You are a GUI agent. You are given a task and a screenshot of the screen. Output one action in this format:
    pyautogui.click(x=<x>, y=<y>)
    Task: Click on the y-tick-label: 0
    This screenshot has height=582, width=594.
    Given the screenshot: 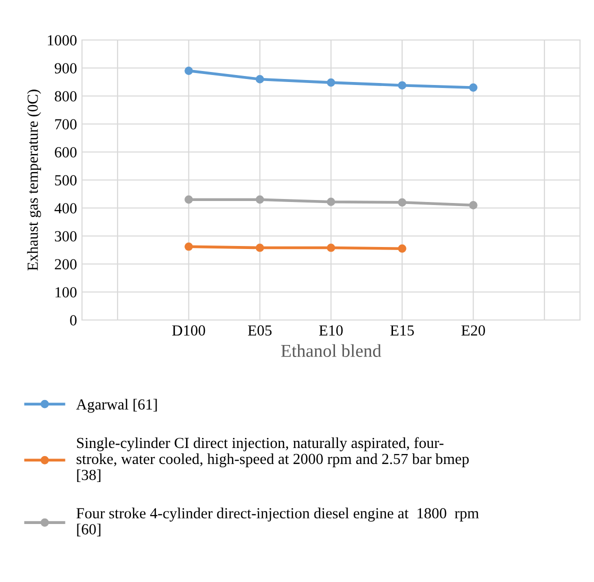 What is the action you would take?
    pyautogui.click(x=73, y=320)
    